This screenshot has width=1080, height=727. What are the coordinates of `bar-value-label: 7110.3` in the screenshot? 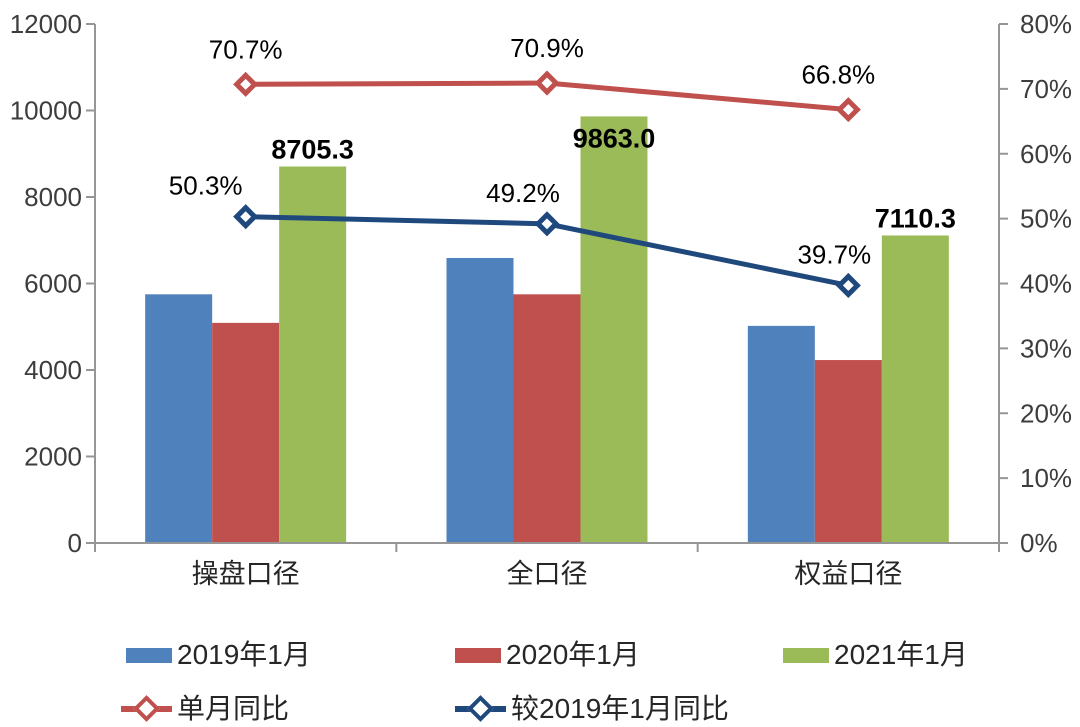 It's located at (915, 218).